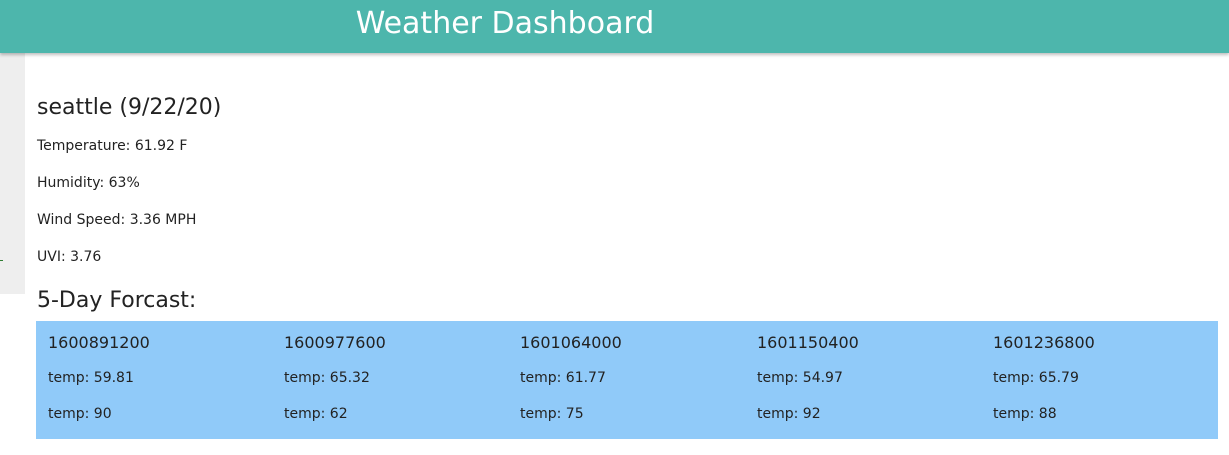 This screenshot has height=455, width=1229. What do you see at coordinates (571, 342) in the screenshot?
I see `forecast-date: 1601064000` at bounding box center [571, 342].